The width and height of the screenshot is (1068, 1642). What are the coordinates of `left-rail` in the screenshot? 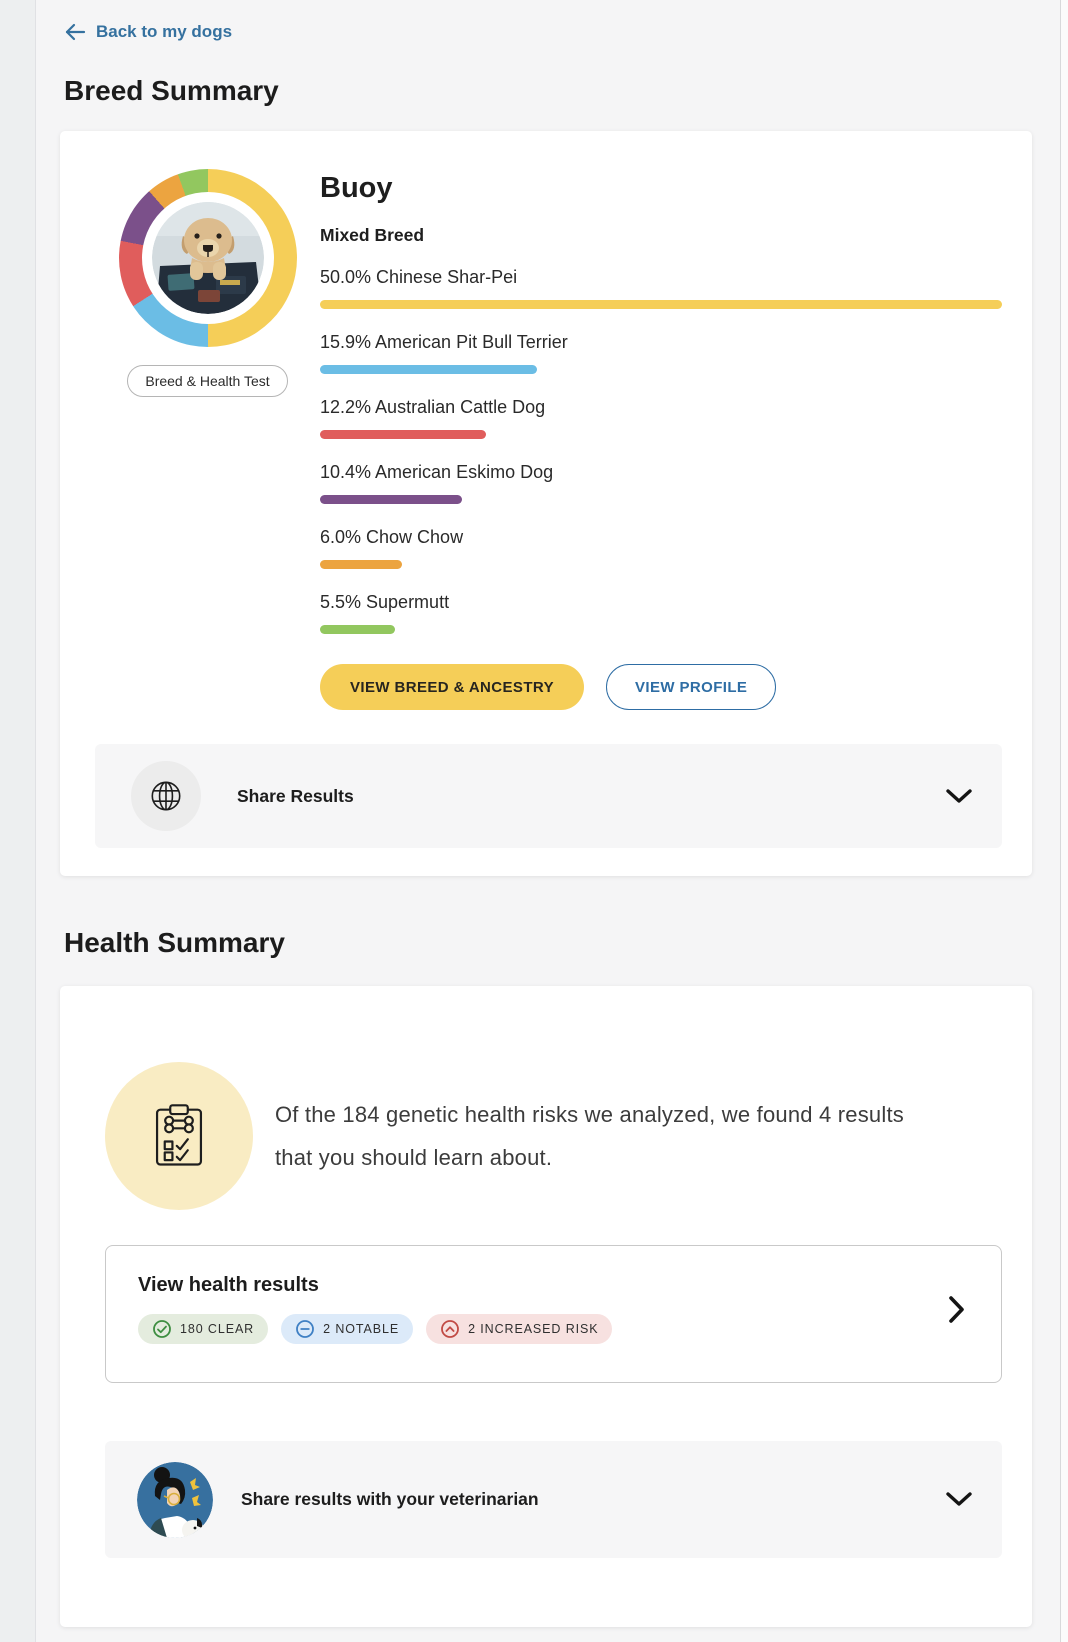 It's located at (18, 821).